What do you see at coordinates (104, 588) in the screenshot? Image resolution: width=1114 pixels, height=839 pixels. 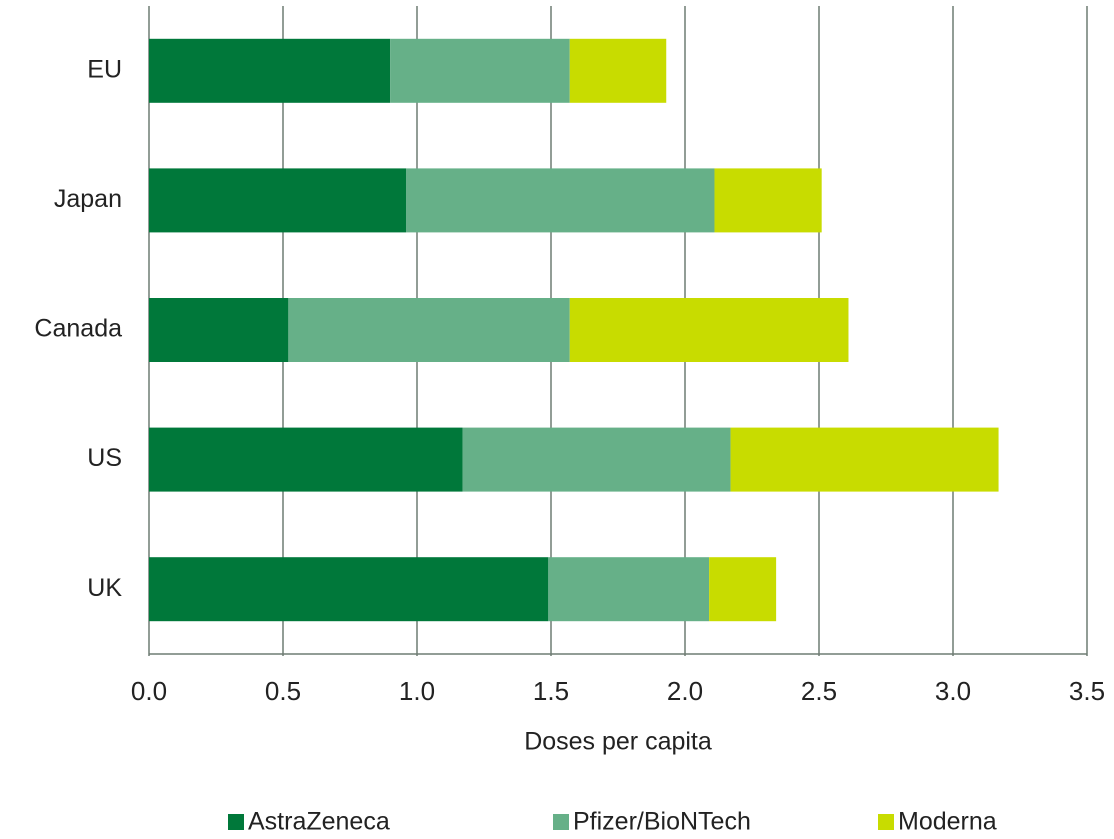 I see `y-tick-label: UK` at bounding box center [104, 588].